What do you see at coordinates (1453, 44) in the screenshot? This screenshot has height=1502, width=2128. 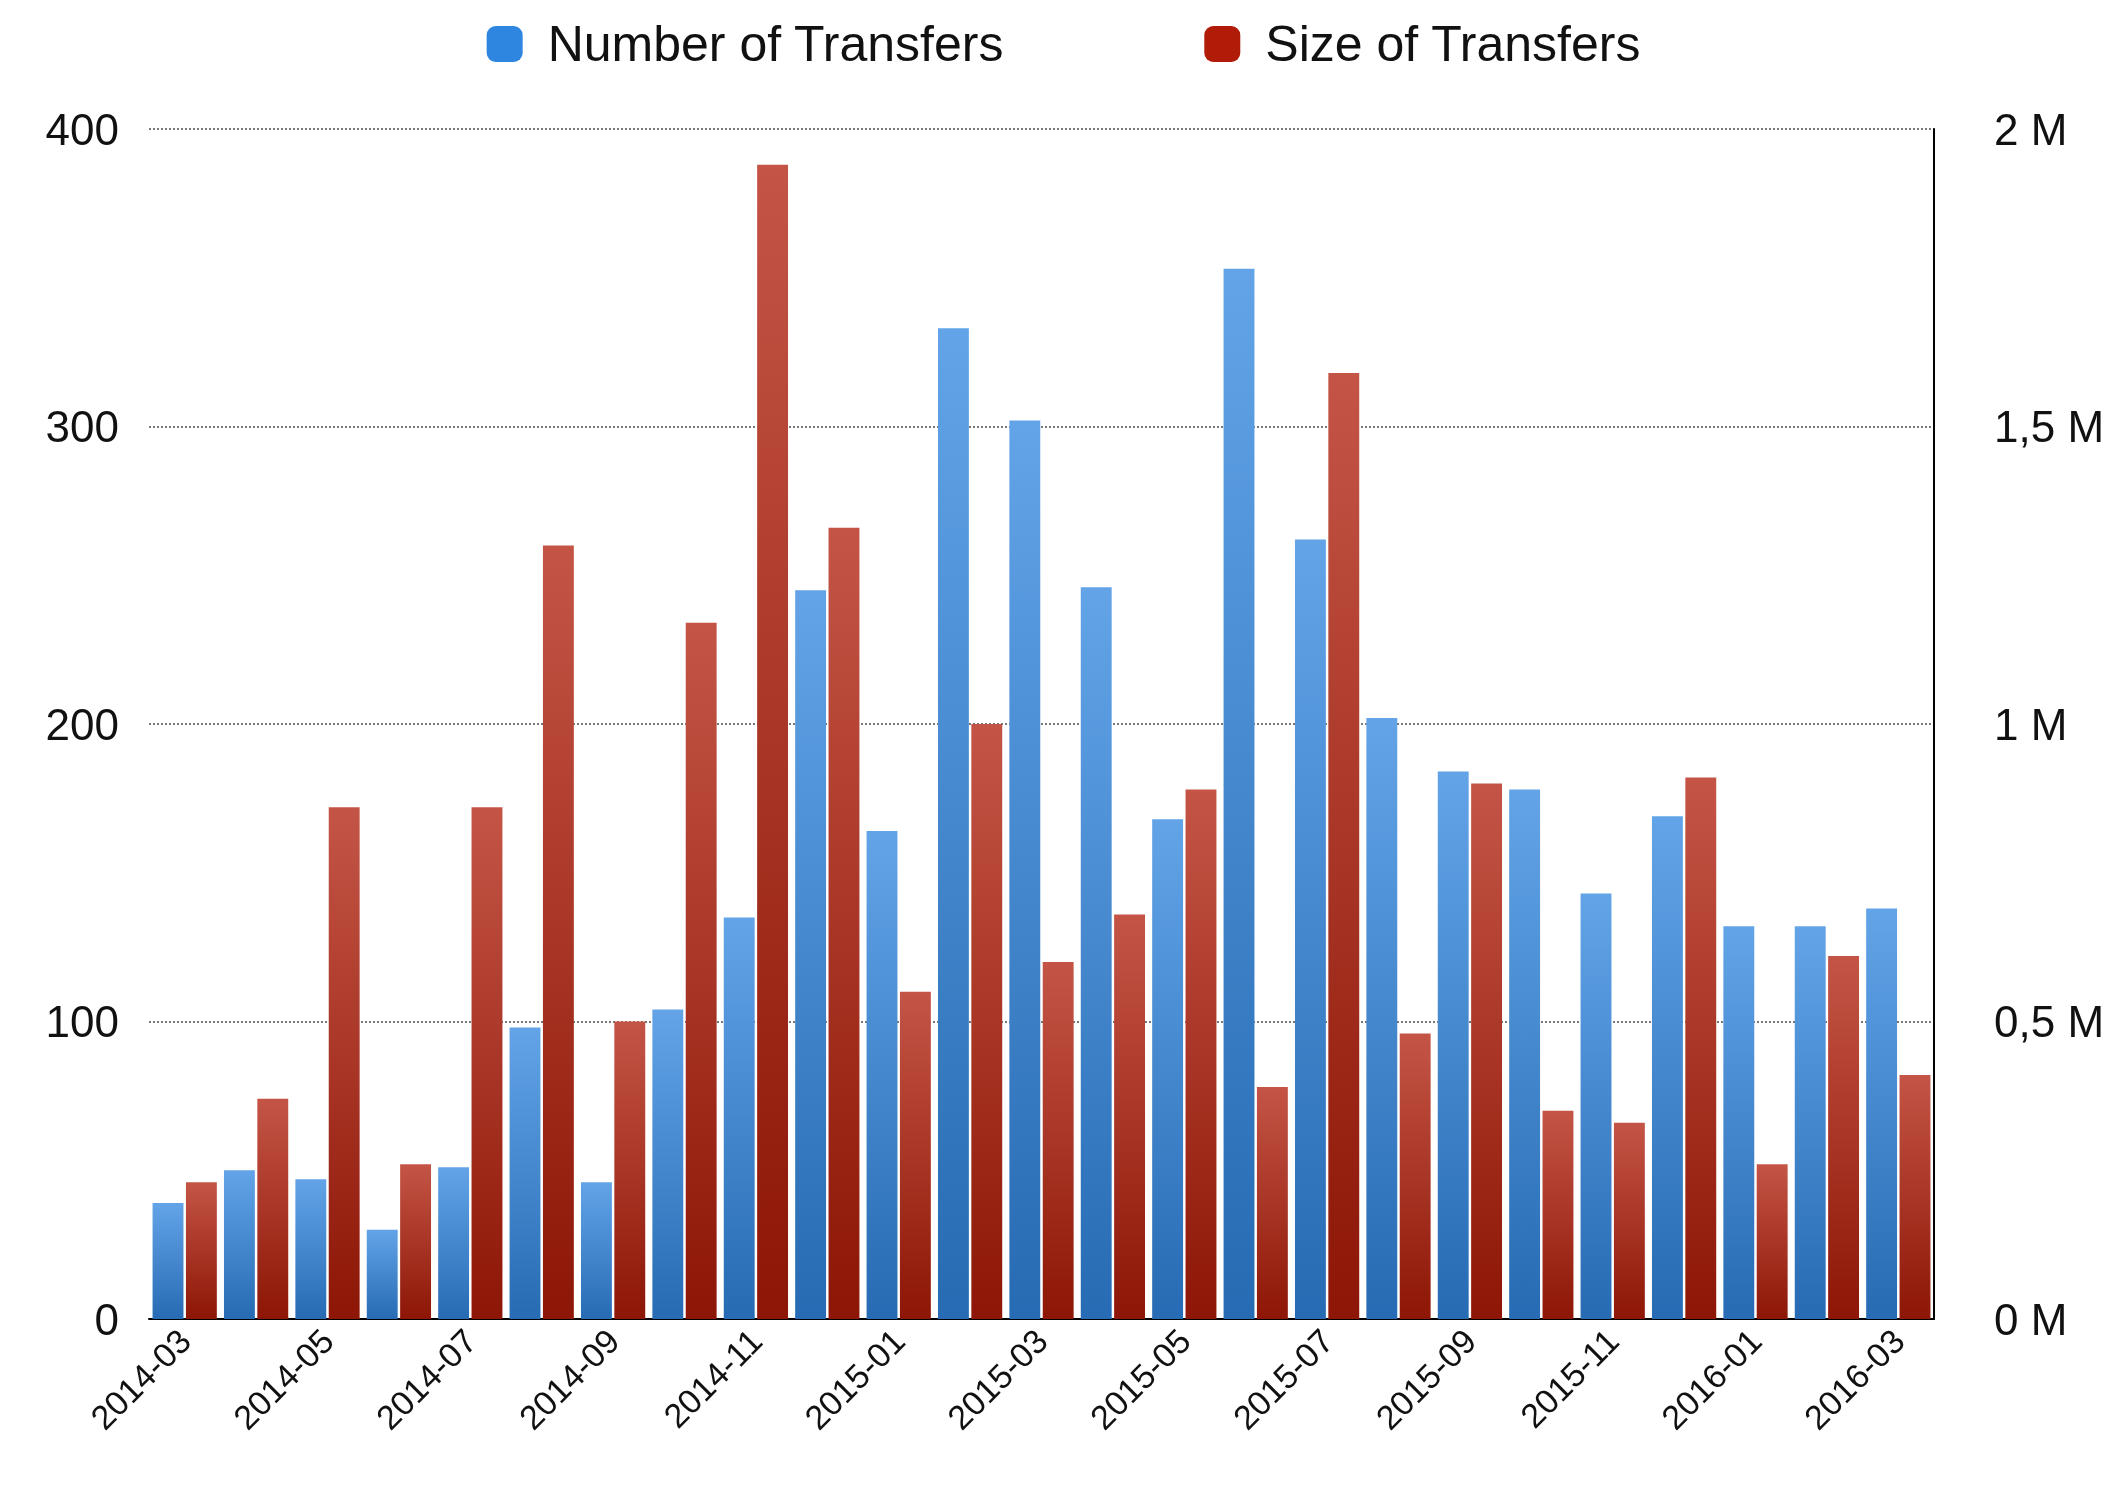 I see `legend-label: Size of Transfers` at bounding box center [1453, 44].